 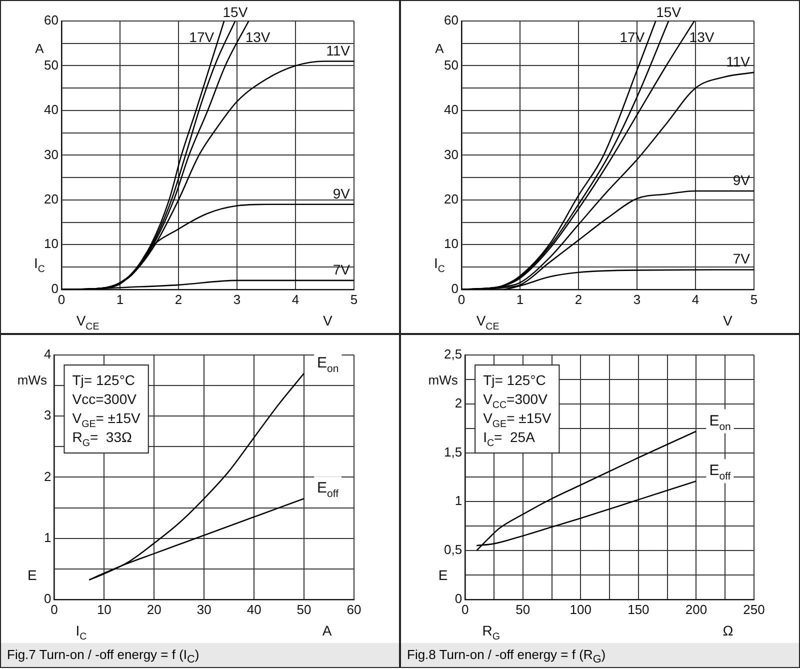 What do you see at coordinates (696, 609) in the screenshot?
I see `x-tick-label: 200` at bounding box center [696, 609].